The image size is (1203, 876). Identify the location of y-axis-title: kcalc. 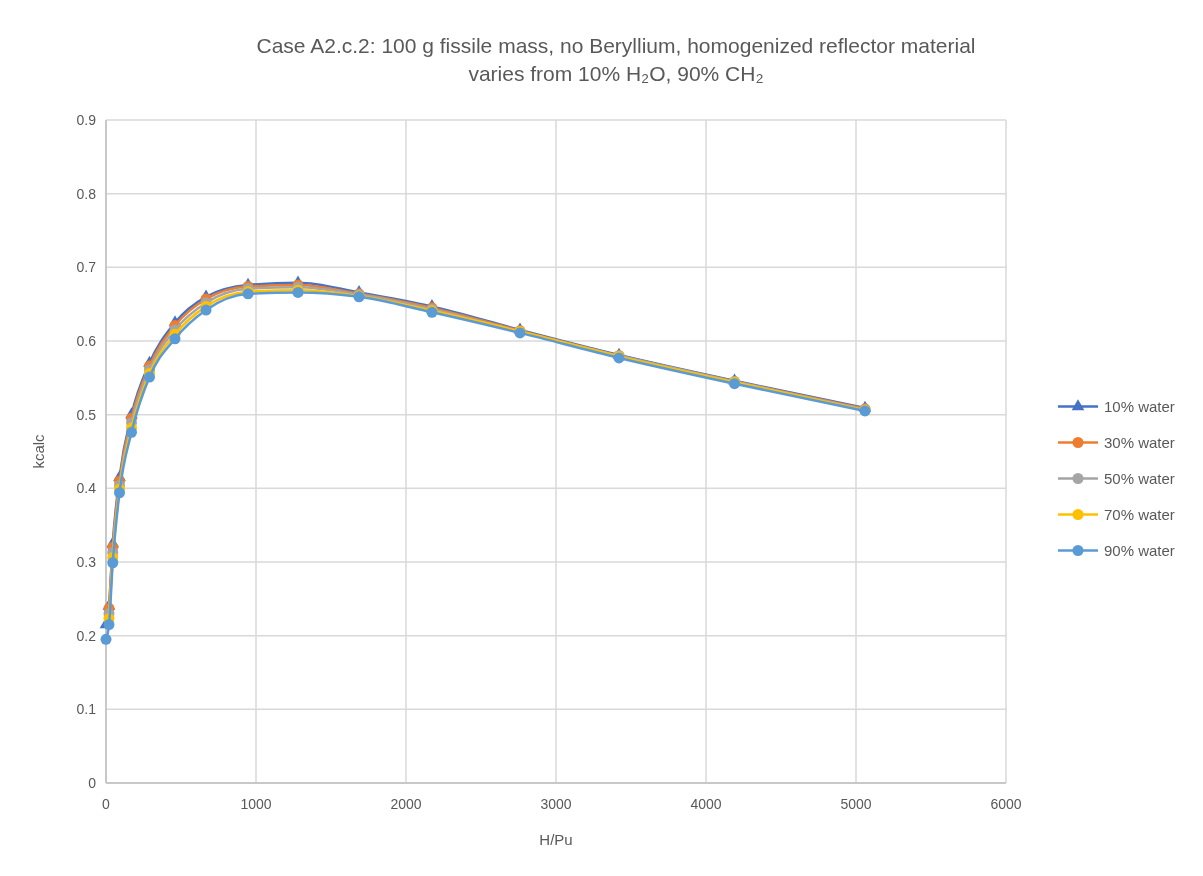
(38, 451).